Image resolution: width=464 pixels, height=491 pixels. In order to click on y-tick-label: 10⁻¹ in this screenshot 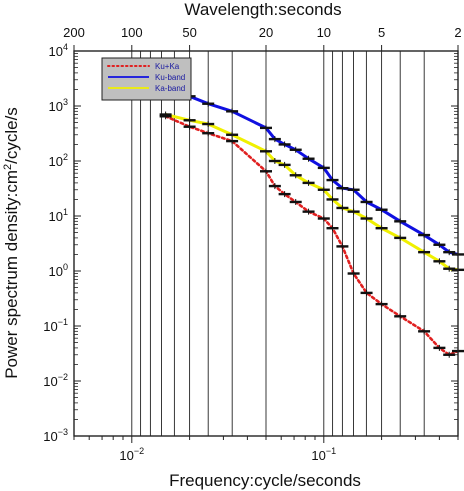, I will do `click(55, 325)`.